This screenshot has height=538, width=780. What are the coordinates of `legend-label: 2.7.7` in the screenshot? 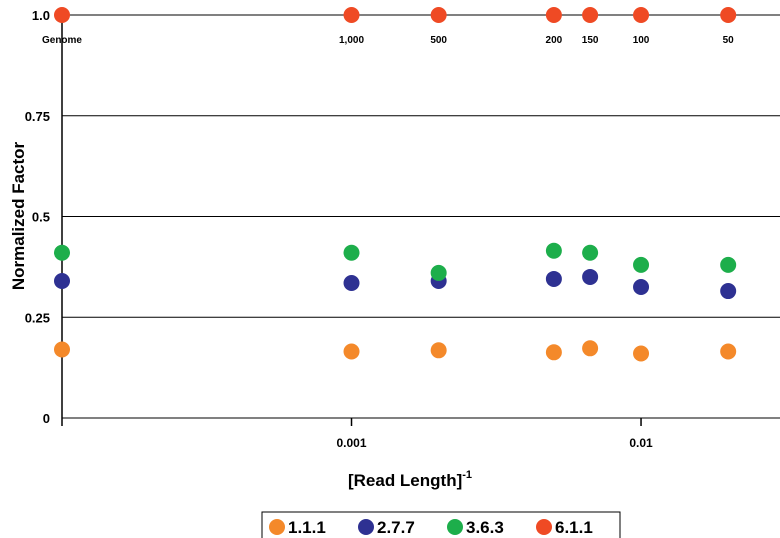 It's located at (396, 527).